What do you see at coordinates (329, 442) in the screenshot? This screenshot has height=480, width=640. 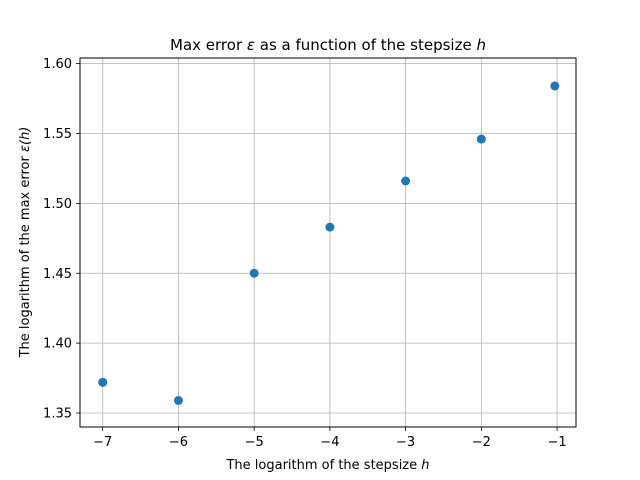 I see `x-tick-label: −4` at bounding box center [329, 442].